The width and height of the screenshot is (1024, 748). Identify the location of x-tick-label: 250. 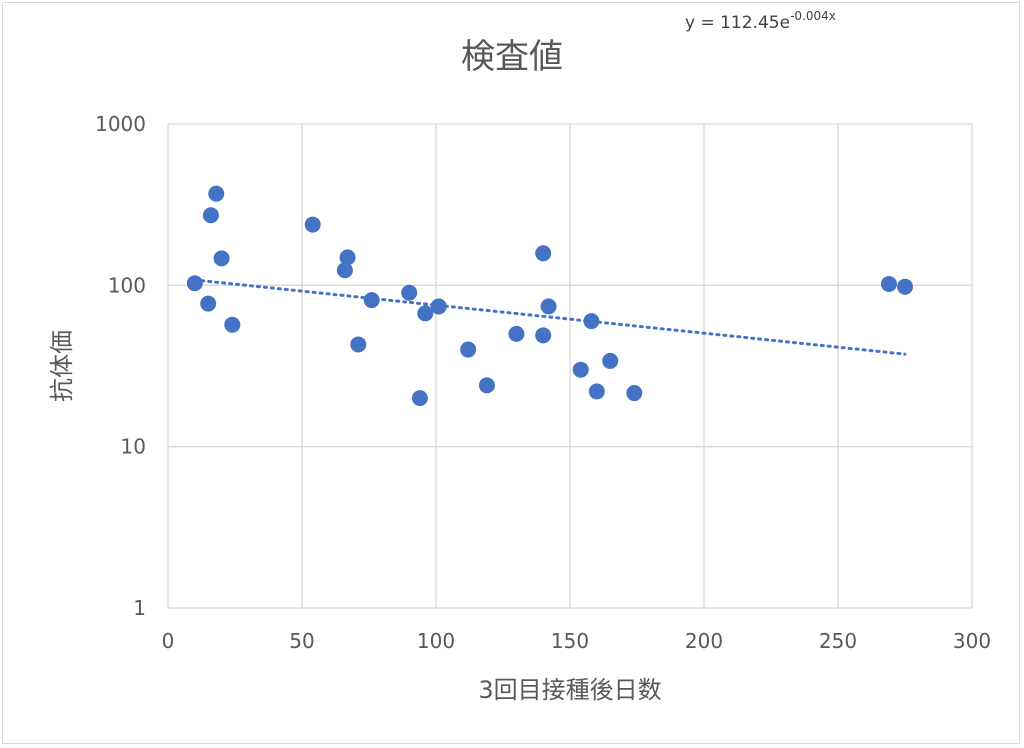
(838, 641).